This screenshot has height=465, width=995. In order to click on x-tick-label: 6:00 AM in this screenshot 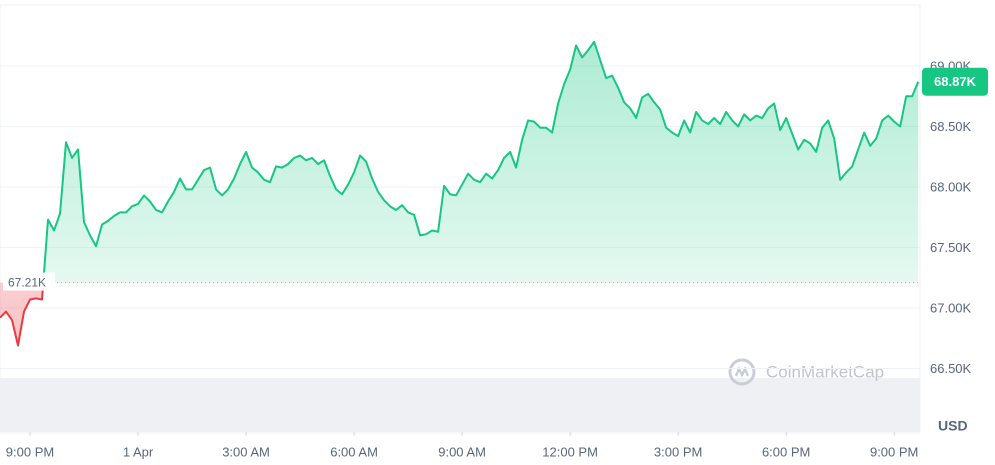, I will do `click(354, 451)`.